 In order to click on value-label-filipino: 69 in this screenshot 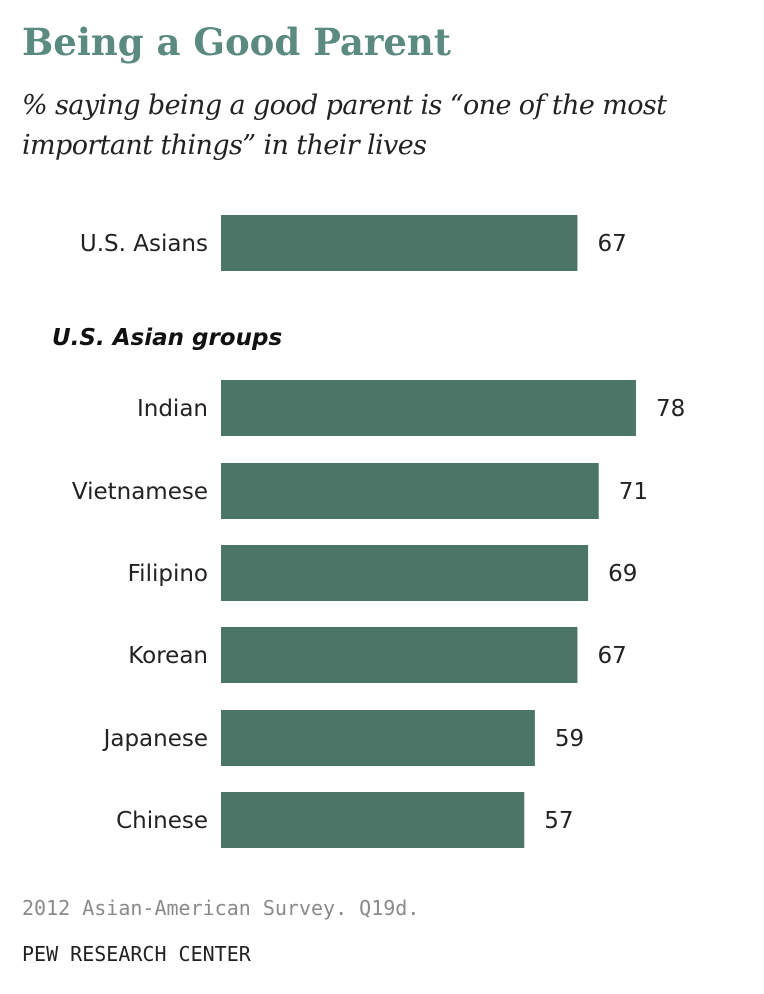, I will do `click(622, 574)`.